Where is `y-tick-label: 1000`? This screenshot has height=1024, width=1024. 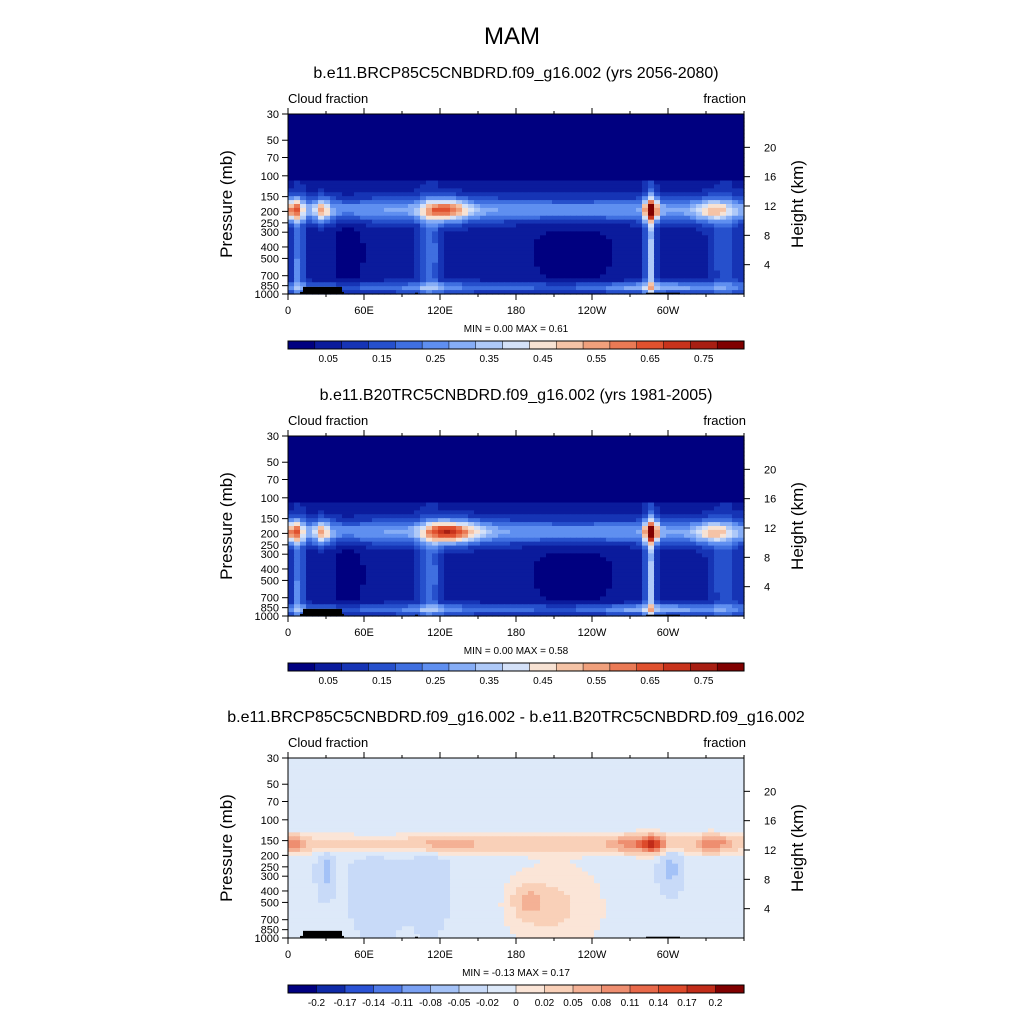
y-tick-label: 1000 is located at coordinates (267, 295).